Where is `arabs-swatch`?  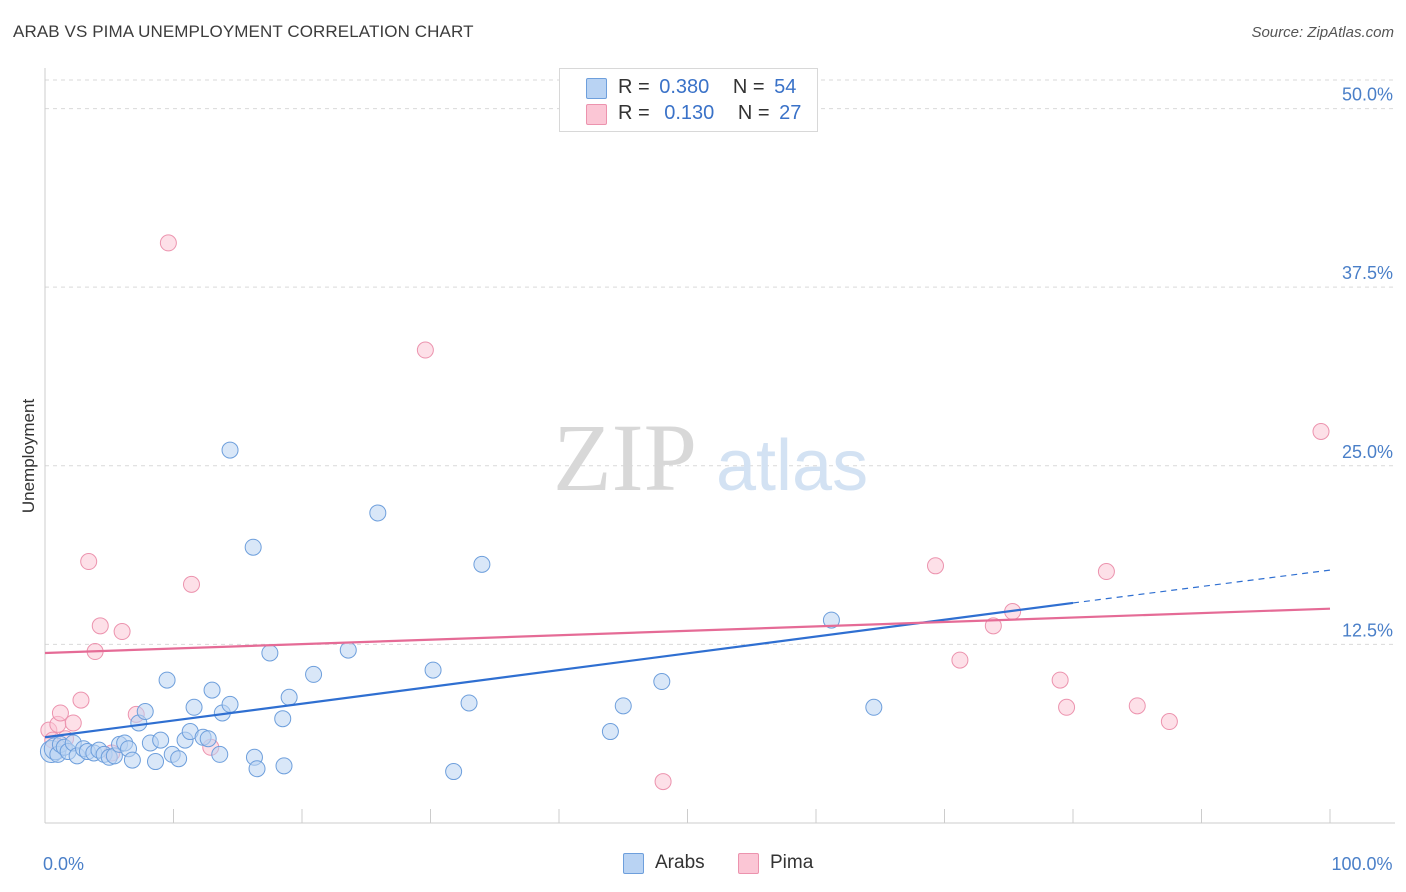
arabs-swatch is located at coordinates (596, 88).